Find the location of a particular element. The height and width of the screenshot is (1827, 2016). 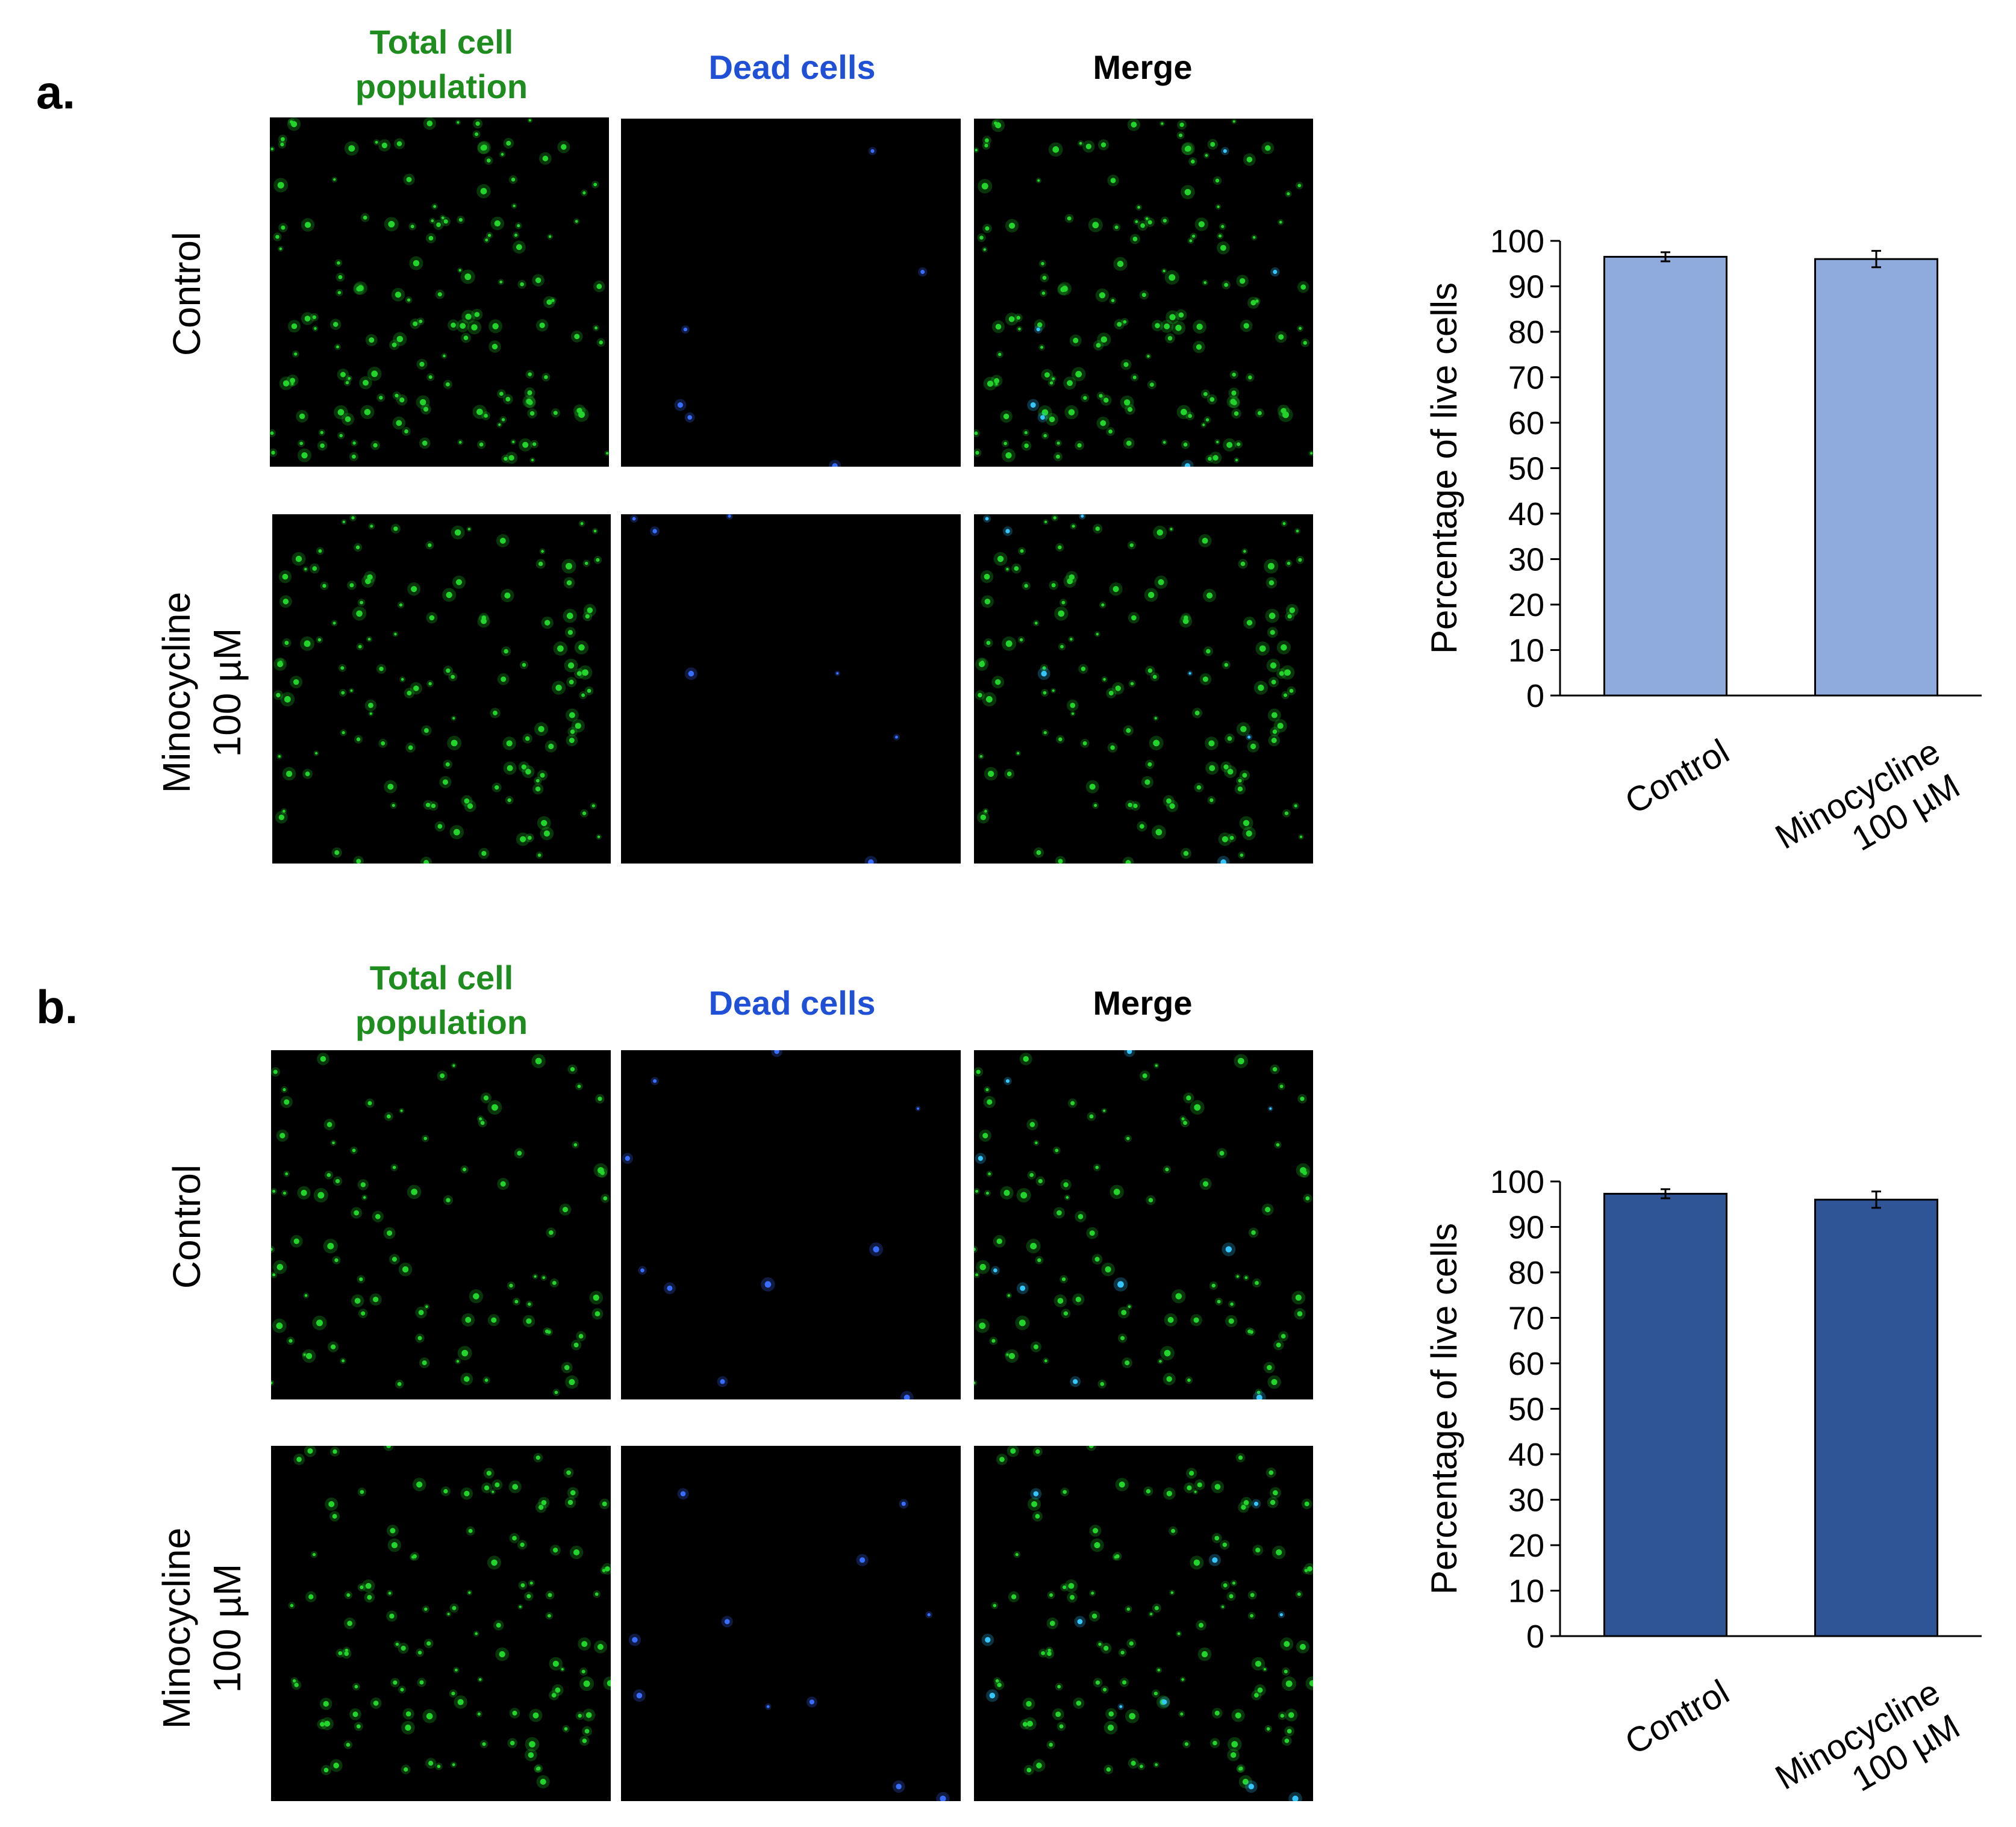

column-header-total: Total cell population is located at coordinates (441, 1000).